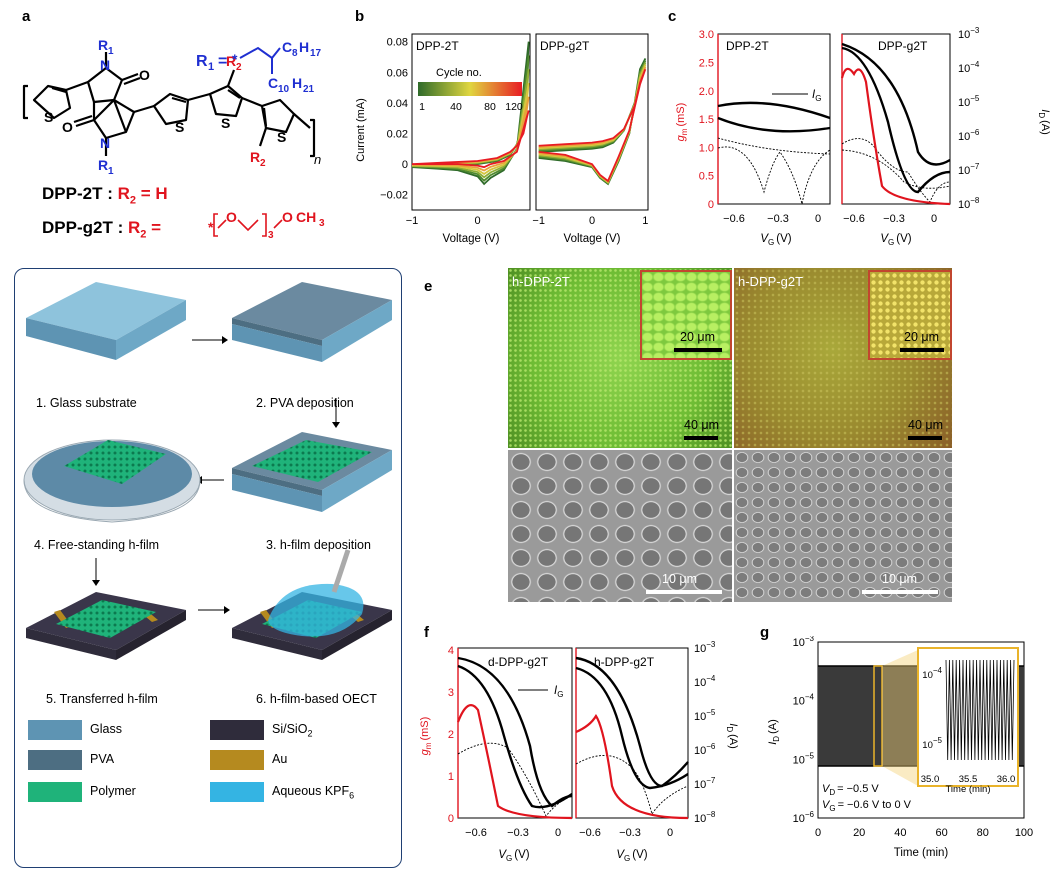  I want to click on svg-text: n, so click(317, 159).